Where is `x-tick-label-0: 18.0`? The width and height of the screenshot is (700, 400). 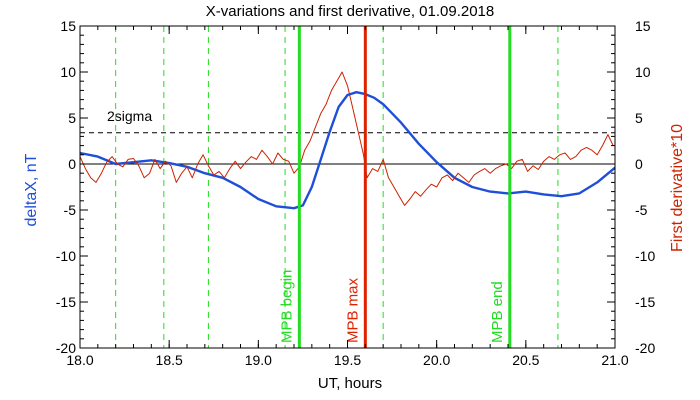
x-tick-label-0: 18.0 is located at coordinates (79, 360).